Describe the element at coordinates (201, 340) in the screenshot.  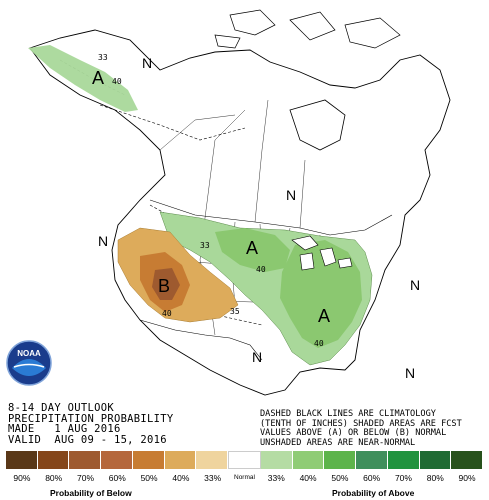
I see `us-mexico-border` at that location.